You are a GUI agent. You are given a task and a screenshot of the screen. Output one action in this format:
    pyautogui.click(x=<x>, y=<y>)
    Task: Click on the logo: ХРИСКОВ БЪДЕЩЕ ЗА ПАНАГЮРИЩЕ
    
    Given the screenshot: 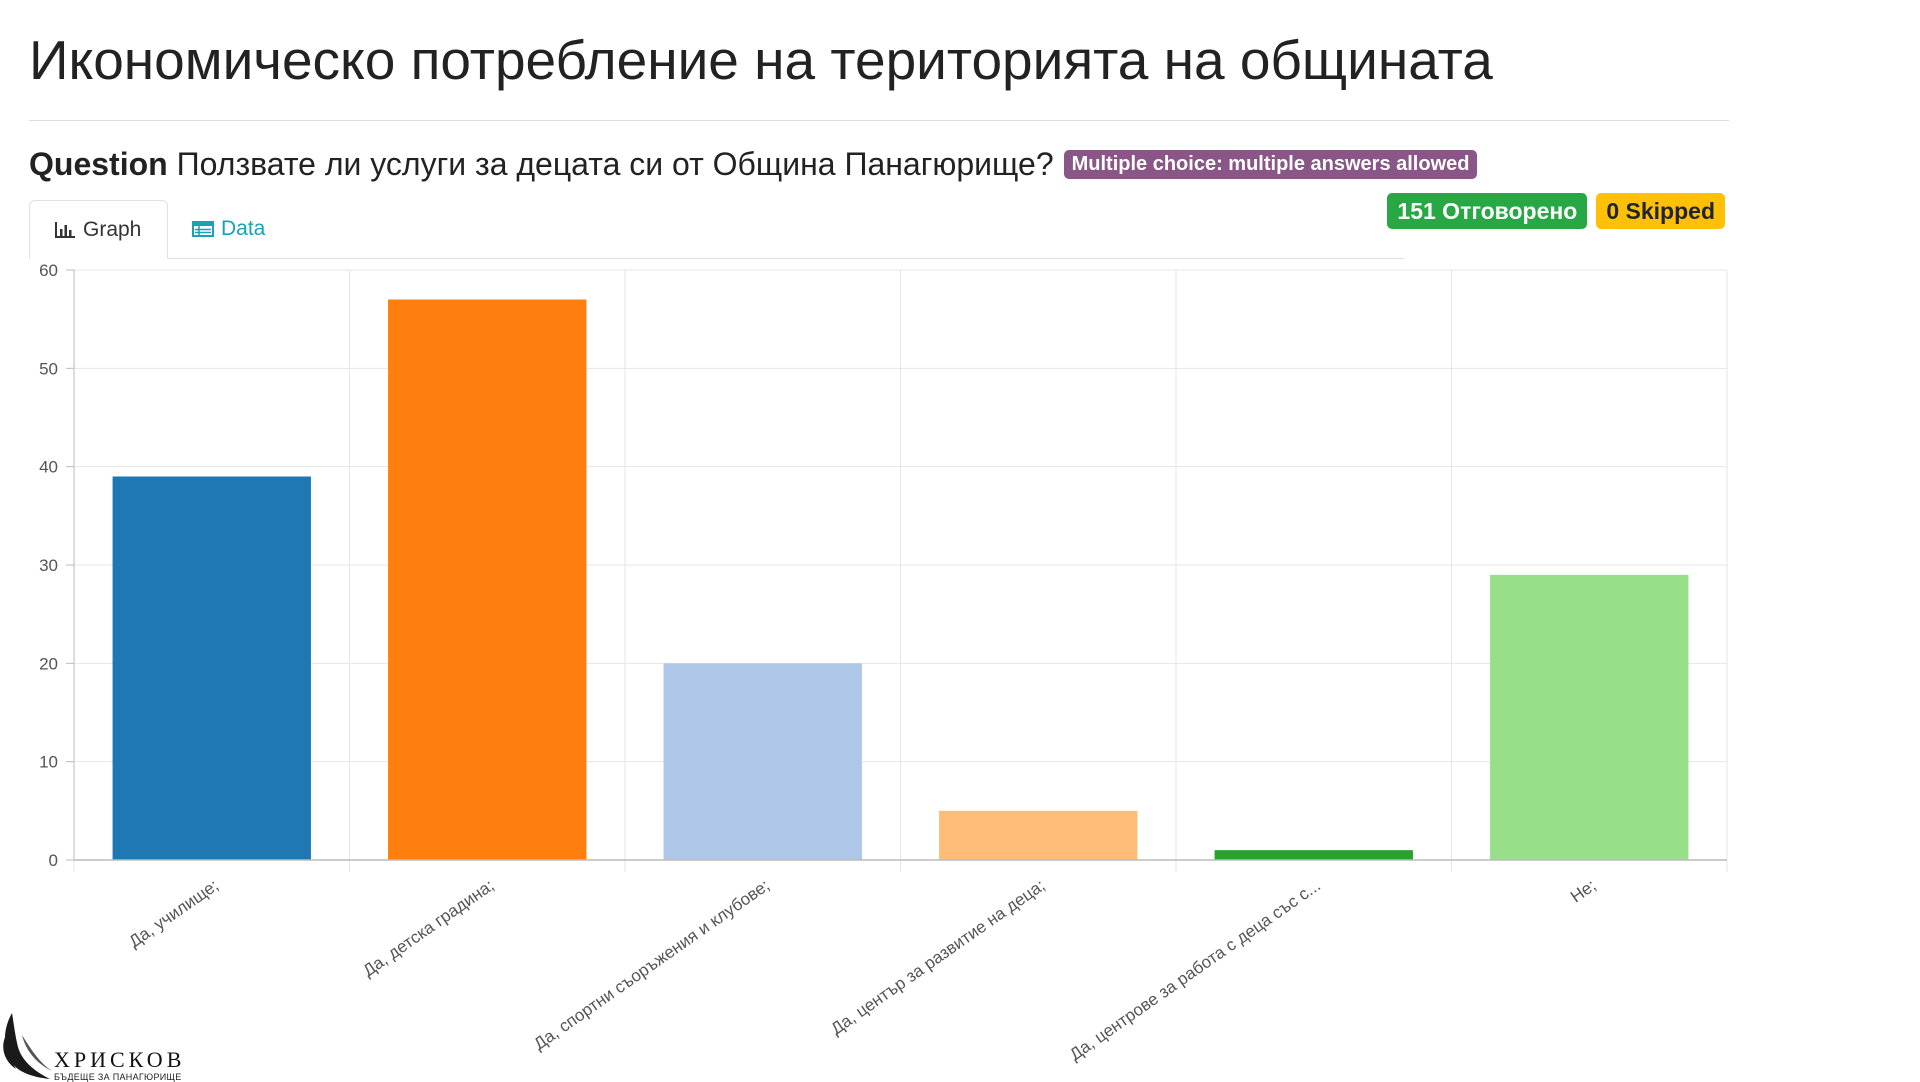 What is the action you would take?
    pyautogui.click(x=100, y=1043)
    